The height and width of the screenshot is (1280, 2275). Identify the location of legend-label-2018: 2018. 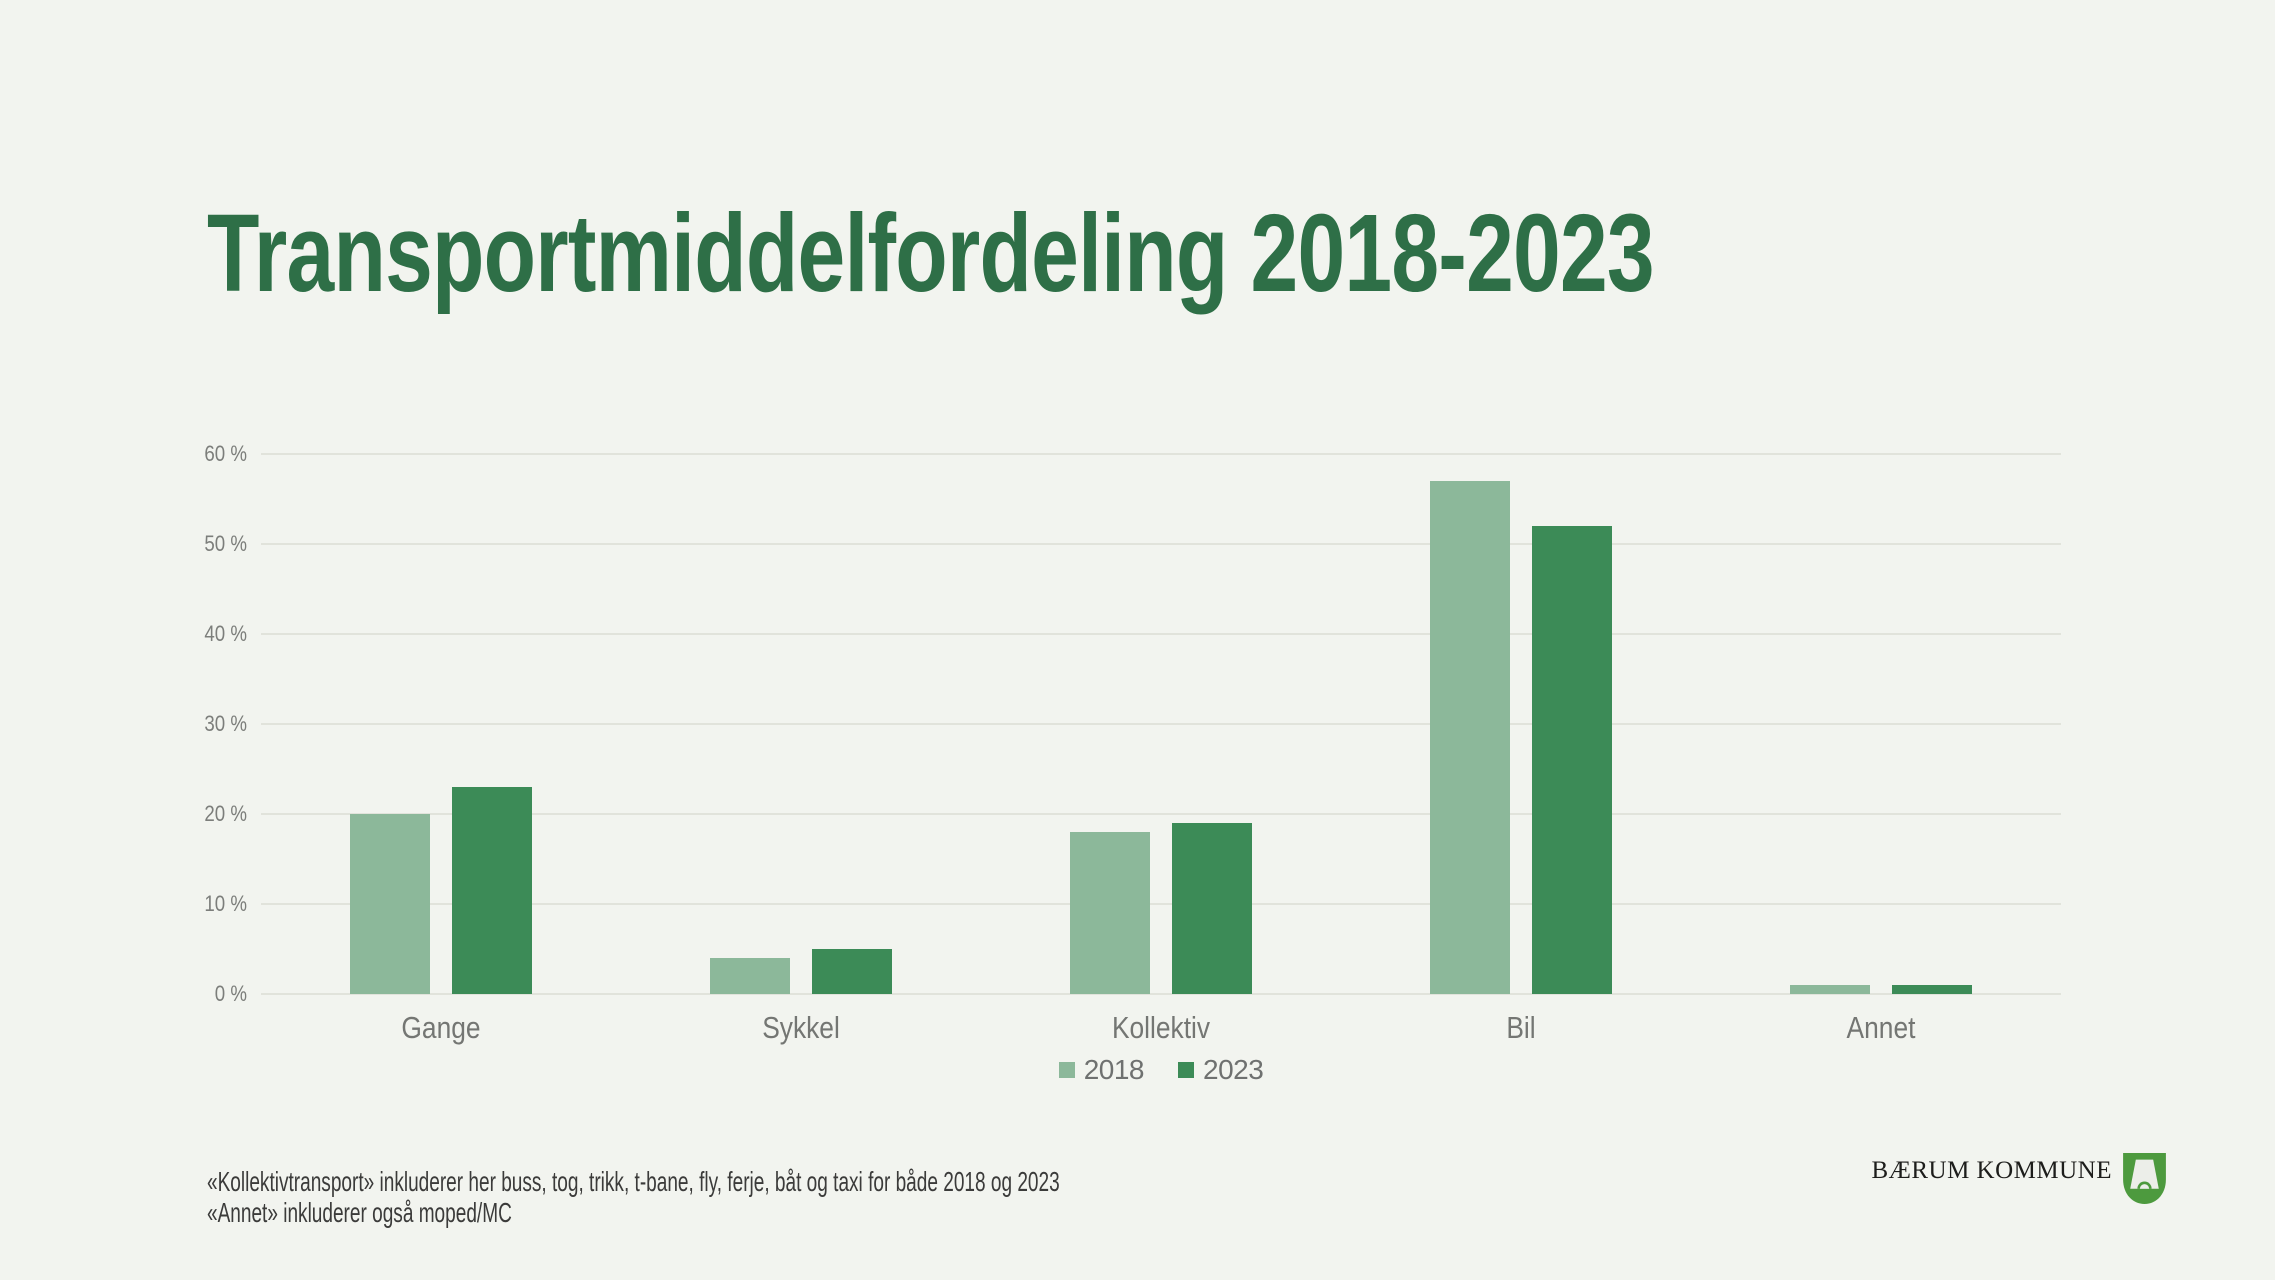
(1114, 1069).